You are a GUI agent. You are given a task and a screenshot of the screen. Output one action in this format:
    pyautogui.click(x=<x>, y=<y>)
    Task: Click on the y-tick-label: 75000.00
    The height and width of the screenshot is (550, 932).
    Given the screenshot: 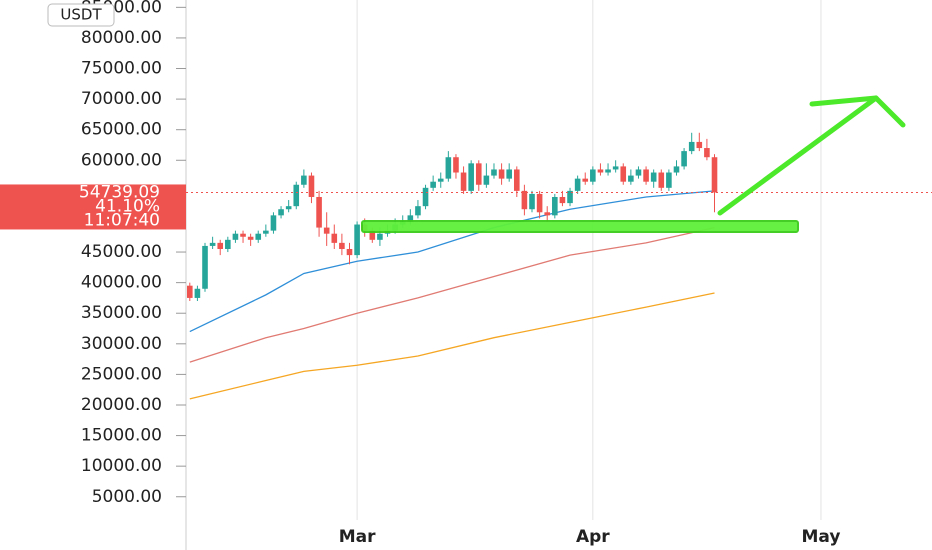 What is the action you would take?
    pyautogui.click(x=121, y=69)
    